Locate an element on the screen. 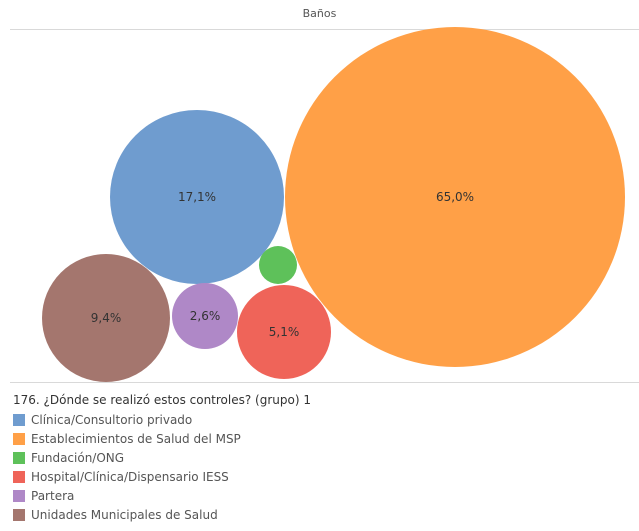 The height and width of the screenshot is (531, 639). legend-label: Partera is located at coordinates (53, 495).